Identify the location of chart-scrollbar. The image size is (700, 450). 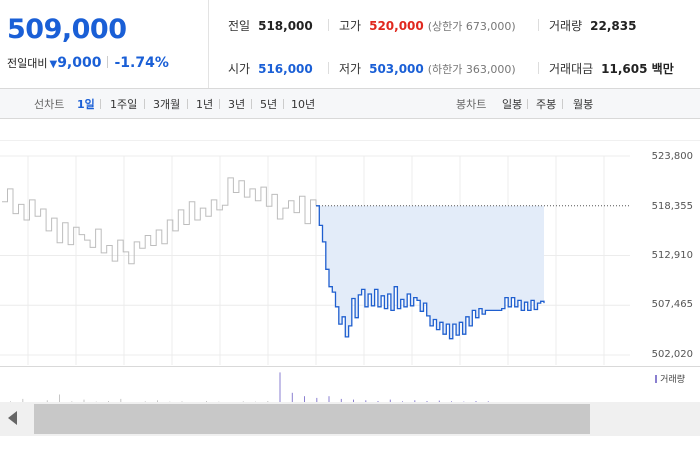
(350, 419).